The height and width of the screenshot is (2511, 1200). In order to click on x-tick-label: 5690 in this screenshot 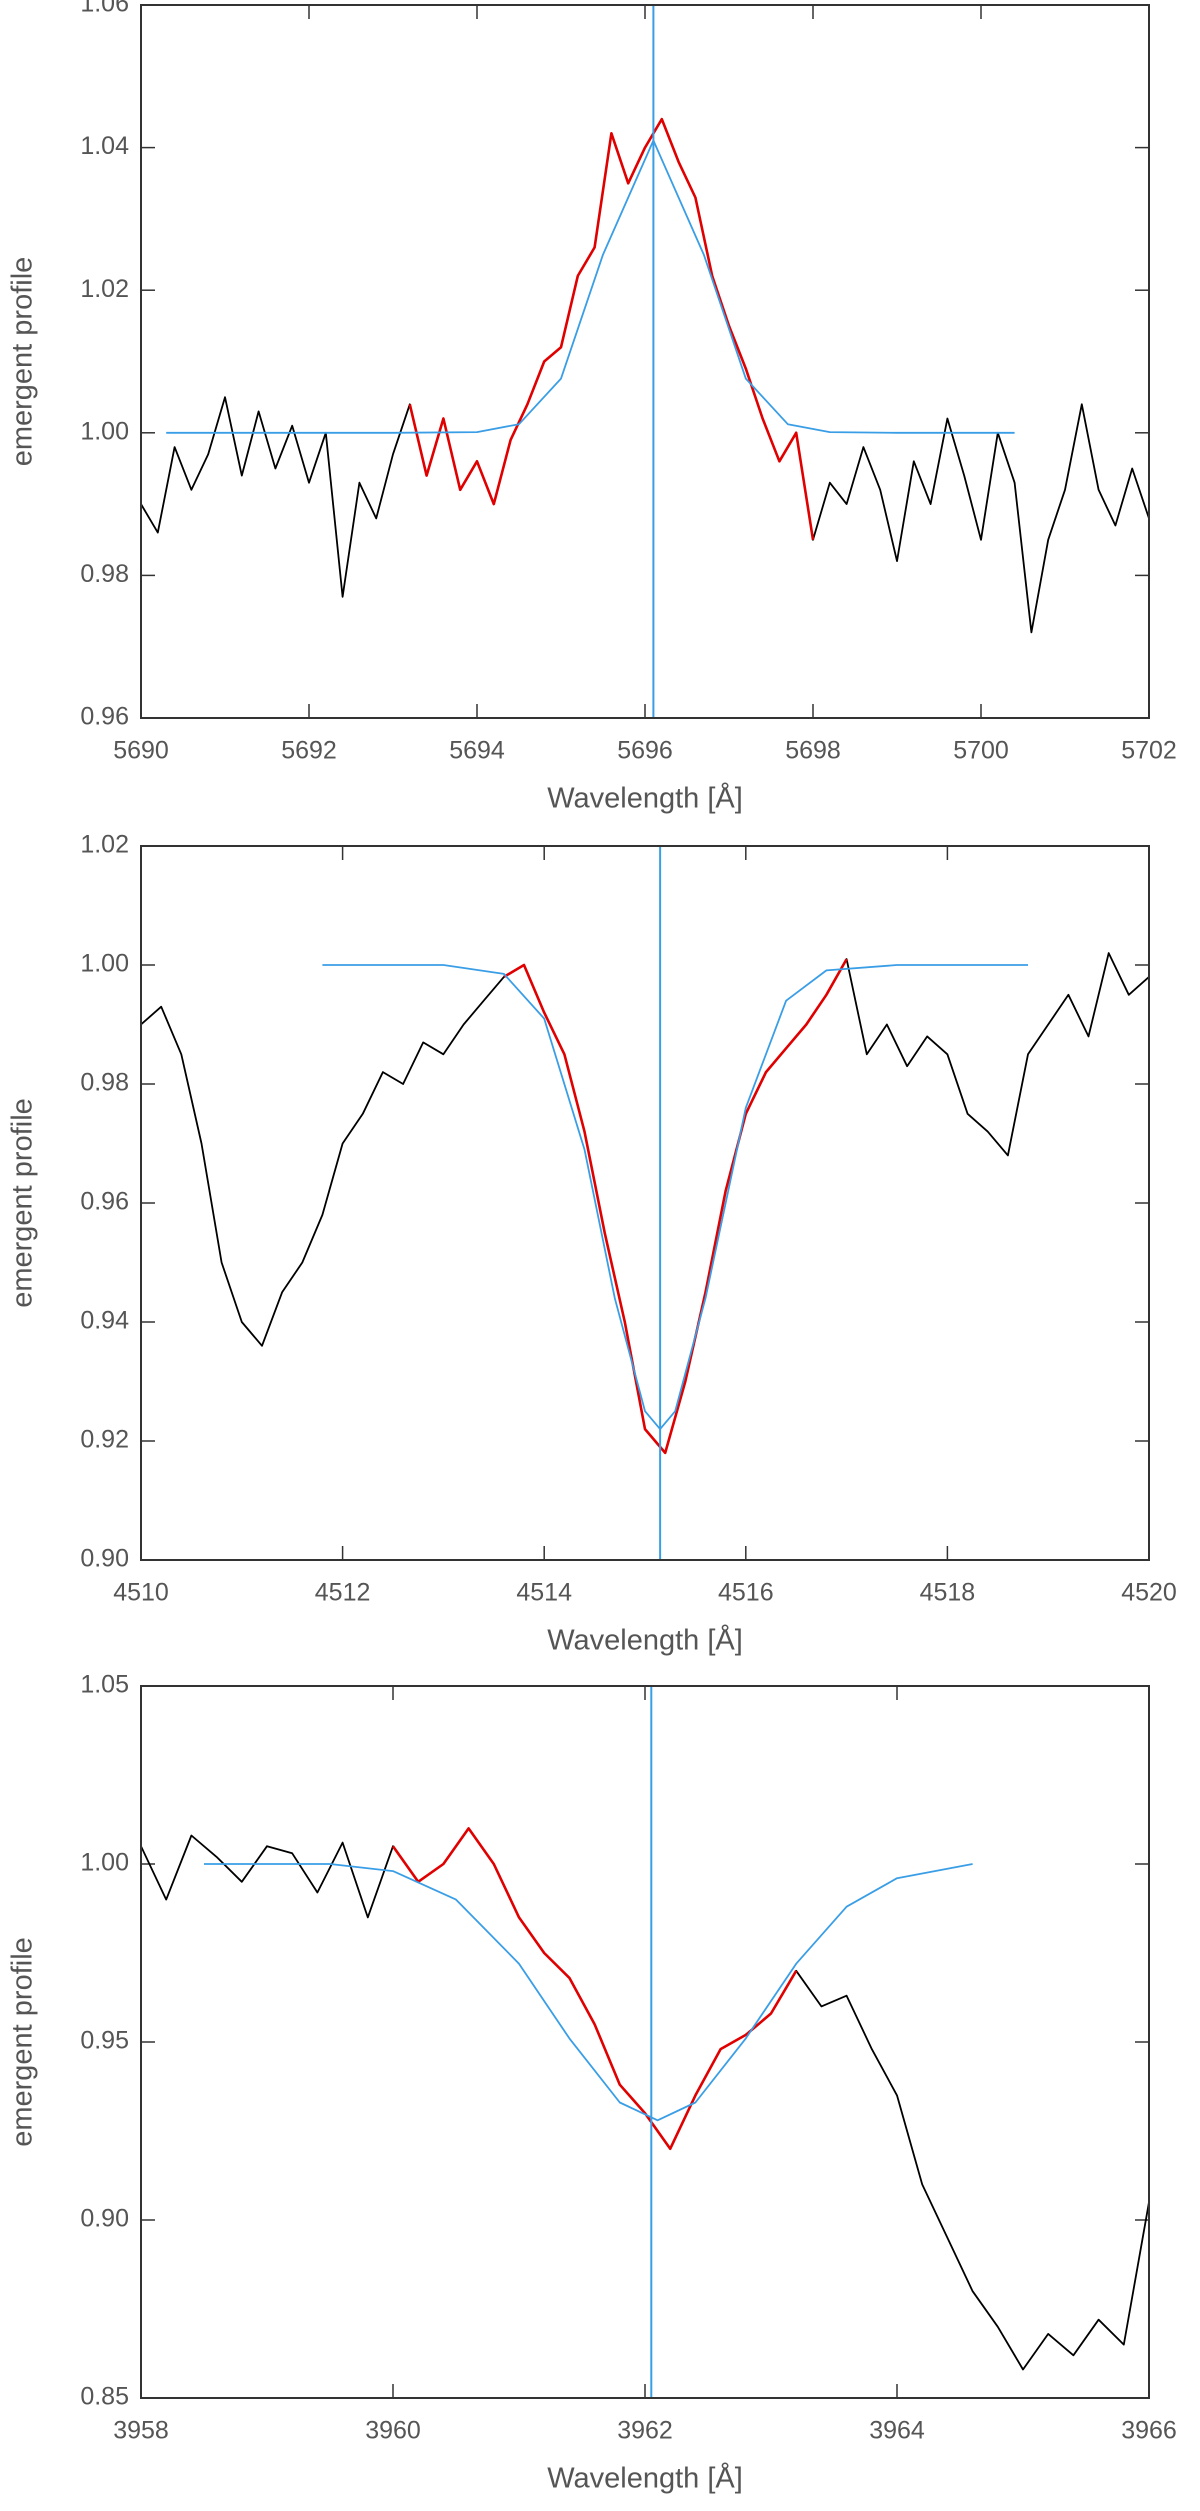, I will do `click(141, 751)`.